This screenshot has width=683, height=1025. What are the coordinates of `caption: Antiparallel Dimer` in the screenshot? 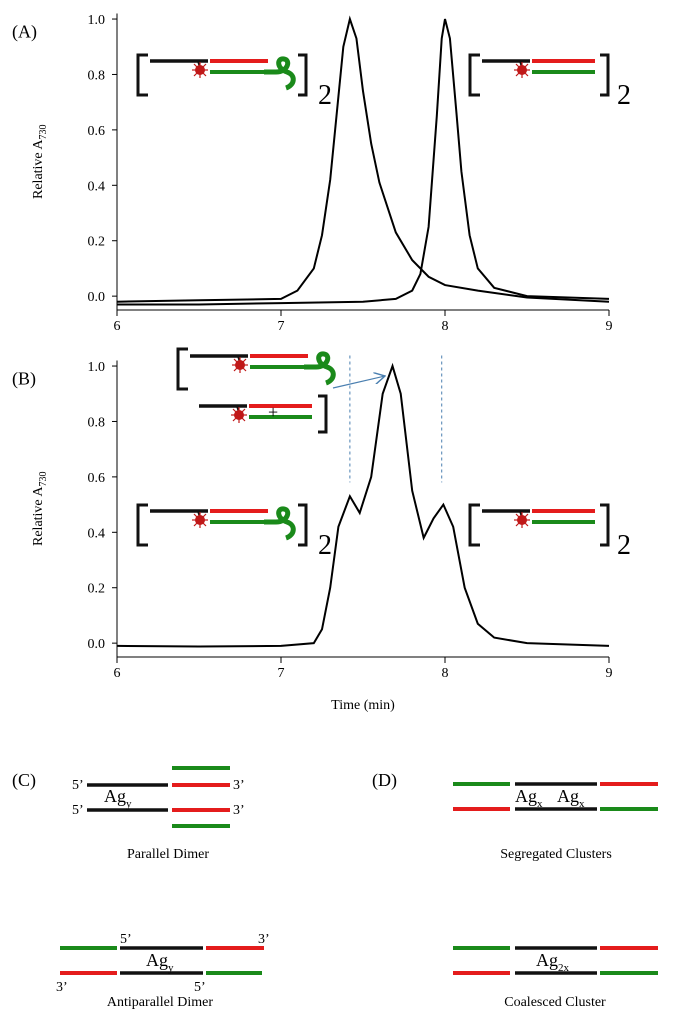 It's located at (160, 1002).